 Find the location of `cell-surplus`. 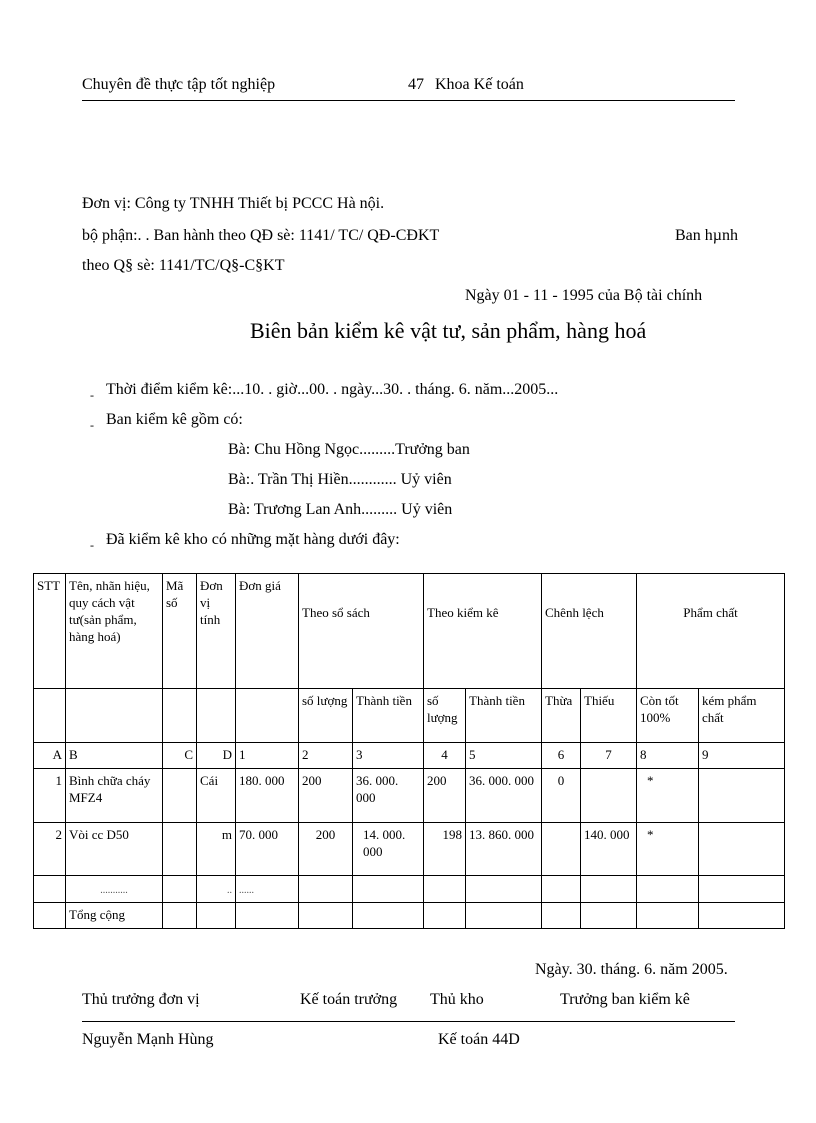

cell-surplus is located at coordinates (561, 849).